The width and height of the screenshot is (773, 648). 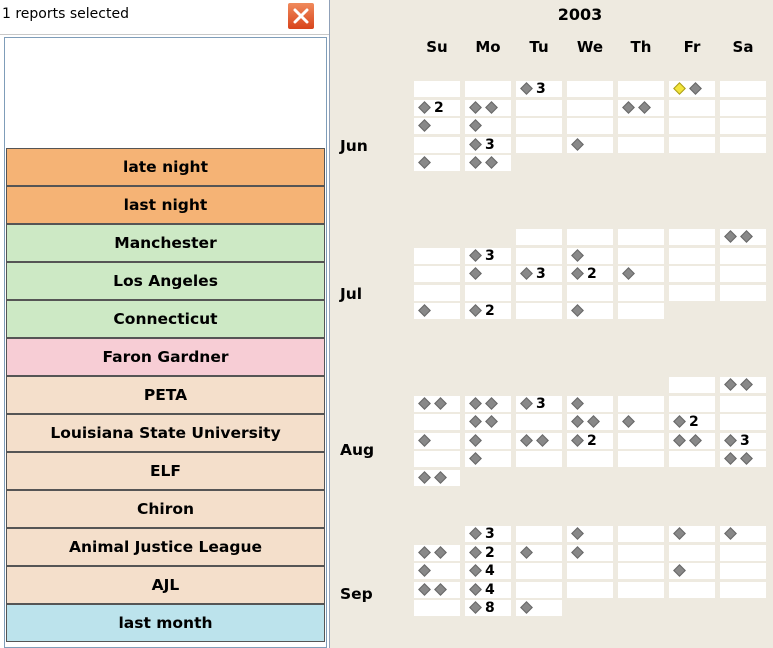 What do you see at coordinates (165, 395) in the screenshot?
I see `category-item: PETA` at bounding box center [165, 395].